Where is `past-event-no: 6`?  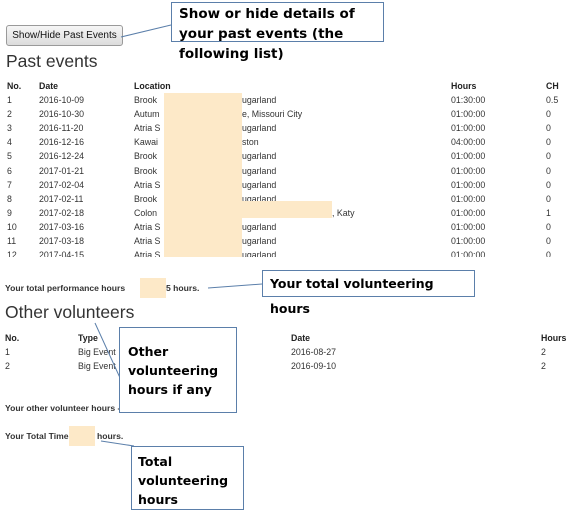
past-event-no: 6 is located at coordinates (9, 170).